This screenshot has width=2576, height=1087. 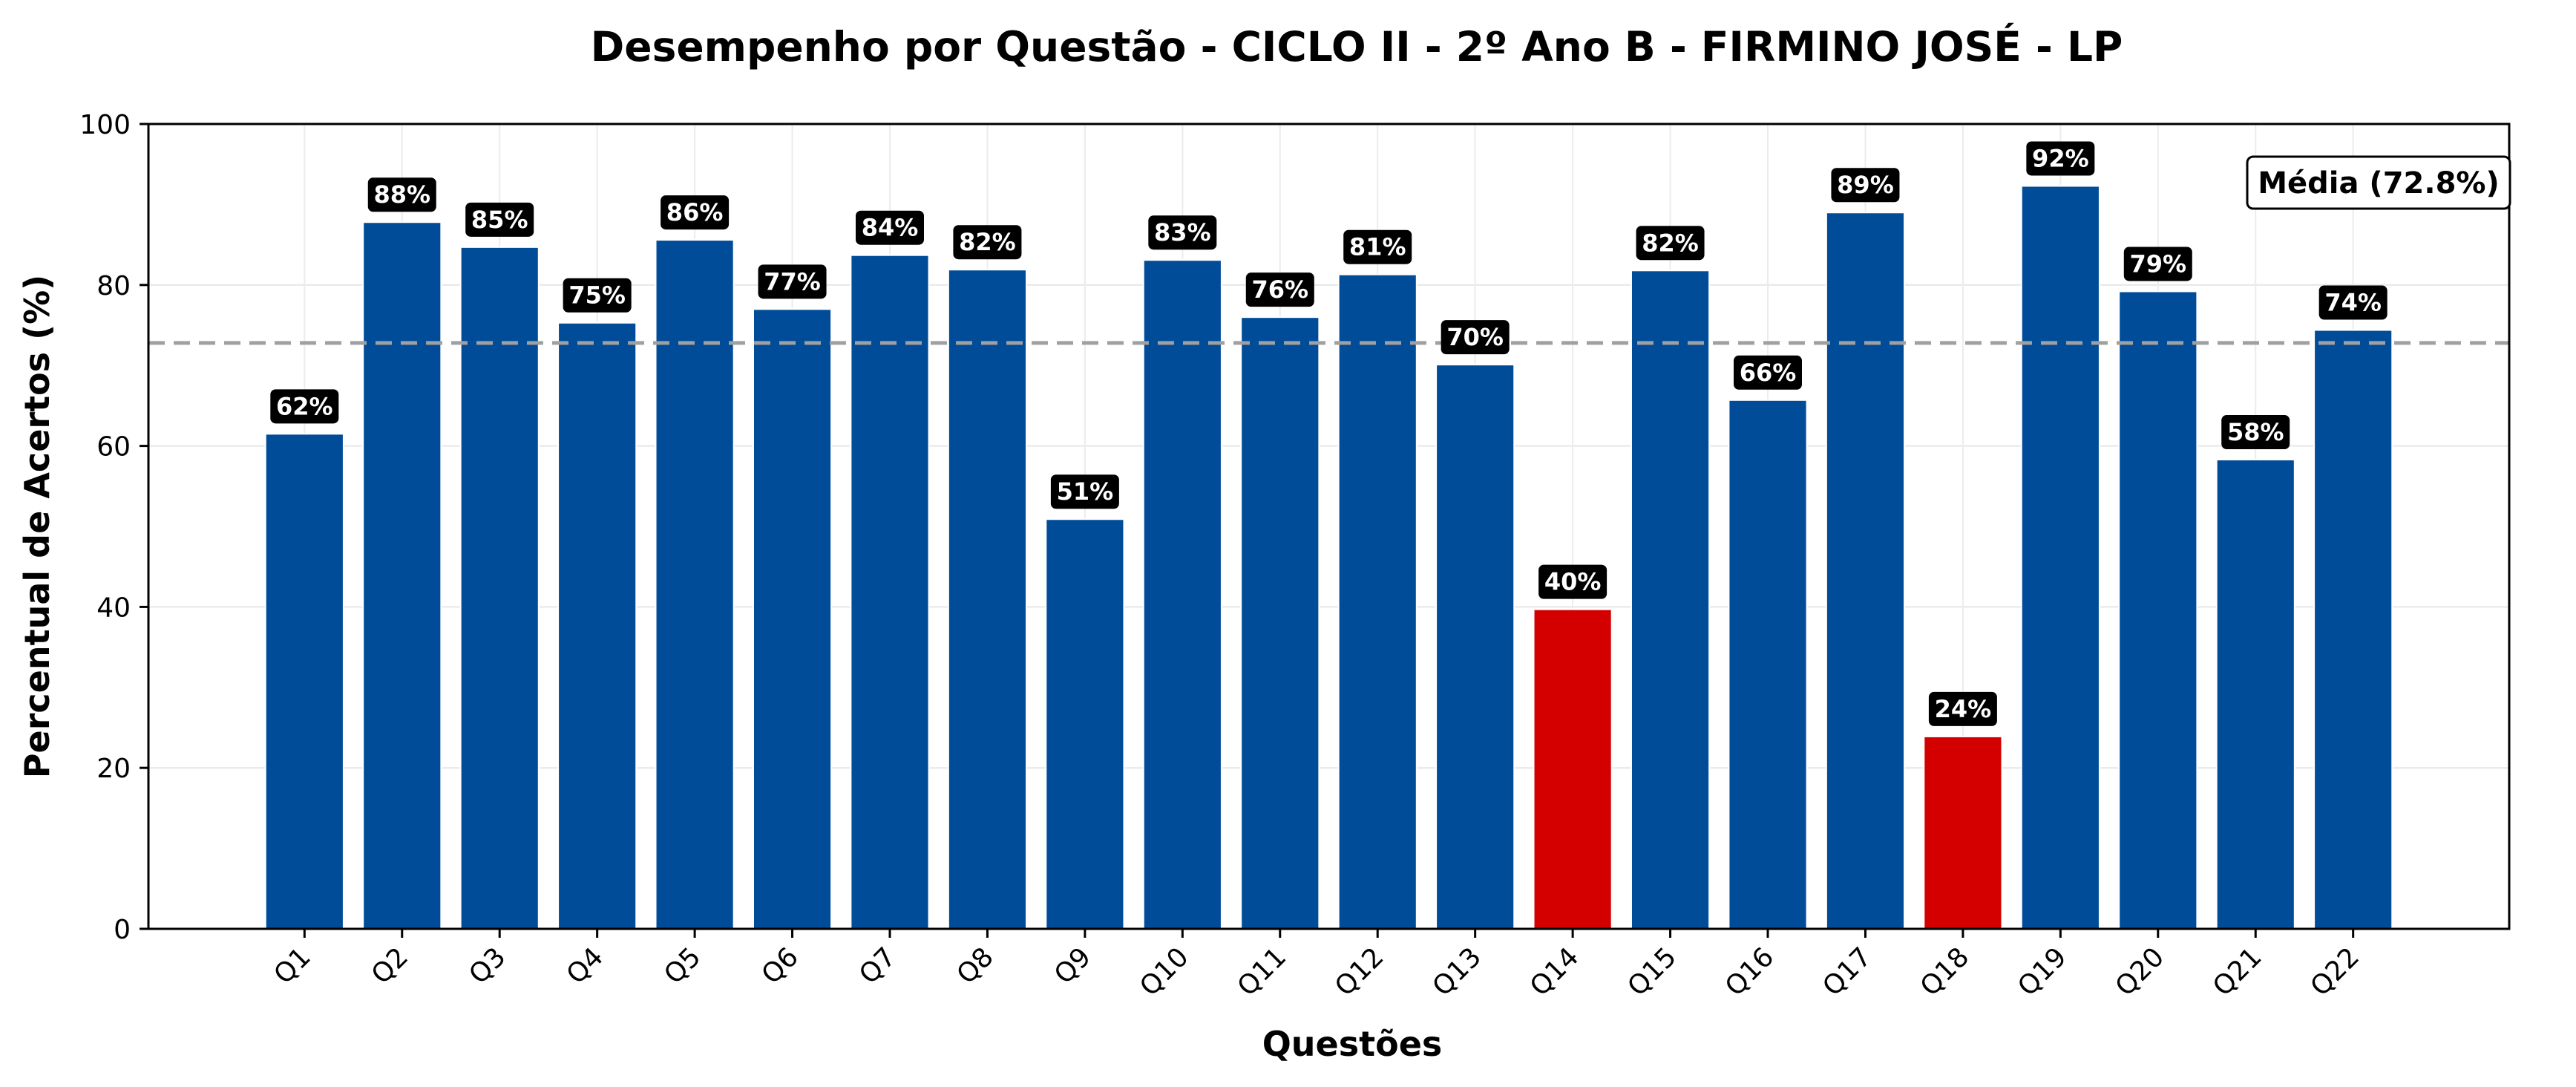 What do you see at coordinates (122, 930) in the screenshot?
I see `y-tick-label: 0` at bounding box center [122, 930].